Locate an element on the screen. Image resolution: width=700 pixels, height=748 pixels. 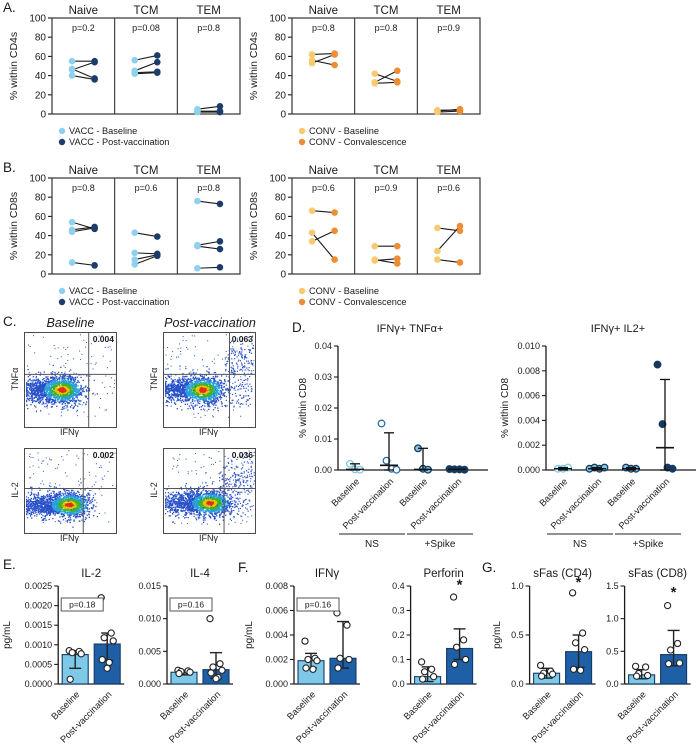
svg-text: IL-4 is located at coordinates (200, 574).